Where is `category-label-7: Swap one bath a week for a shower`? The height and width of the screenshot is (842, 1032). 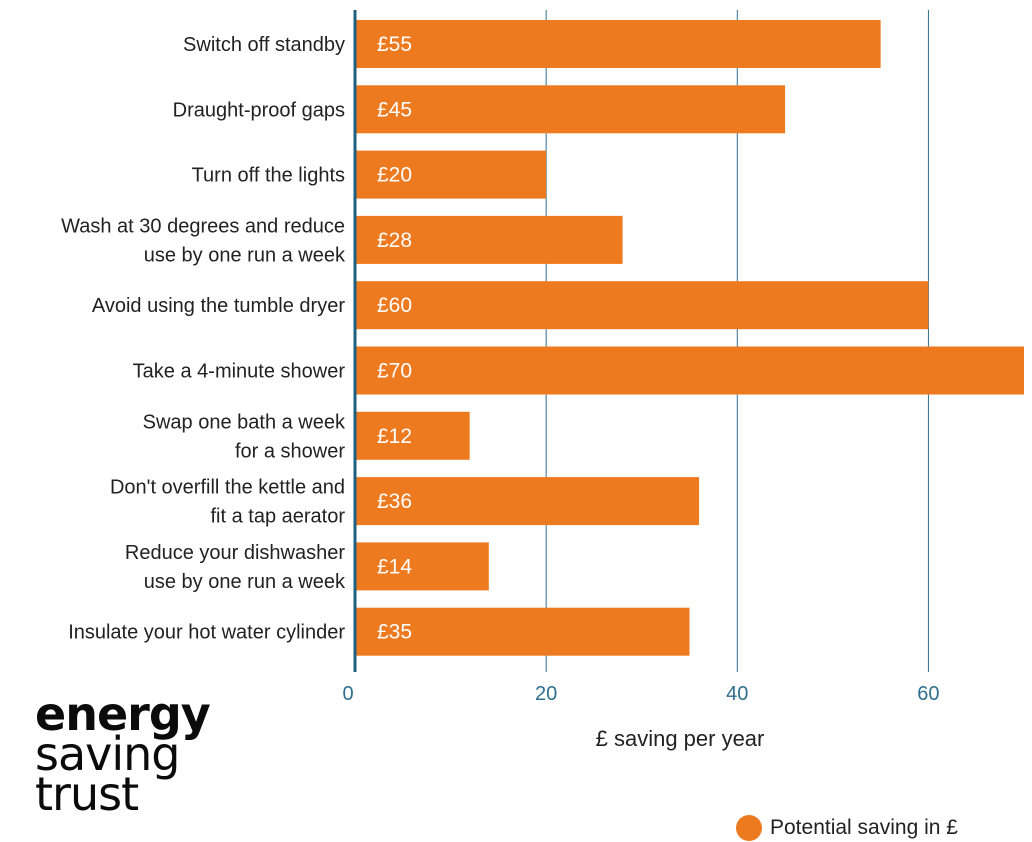 category-label-7: Swap one bath a week for a shower is located at coordinates (244, 436).